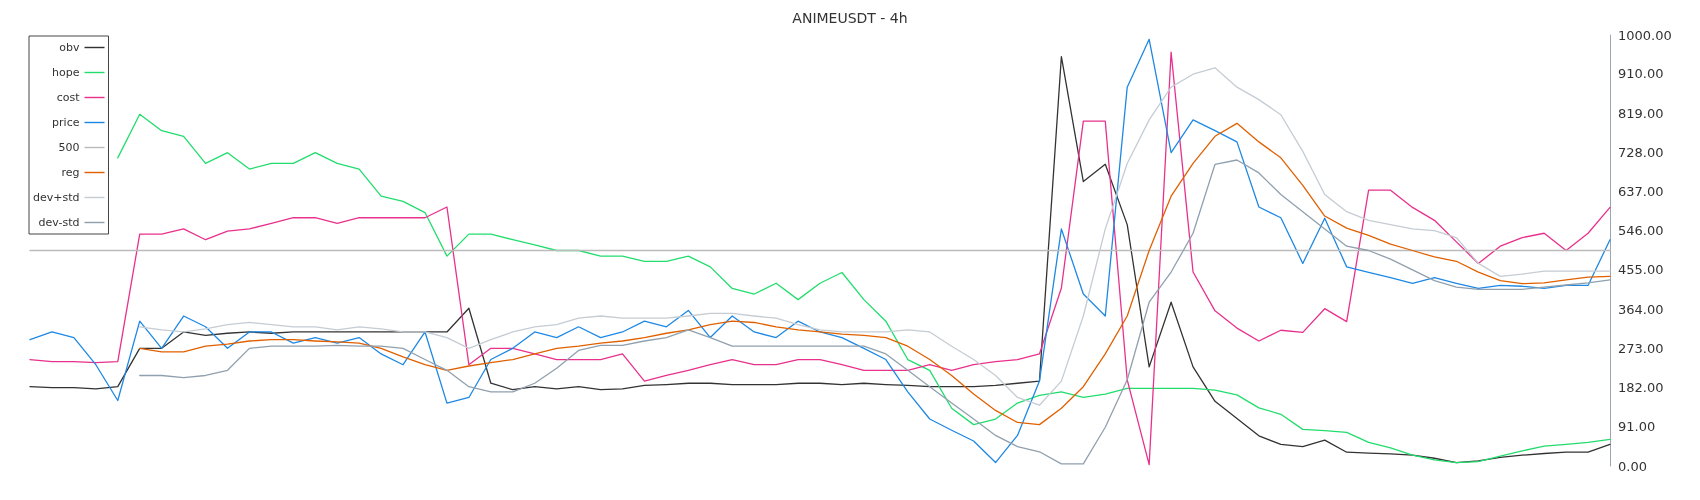  I want to click on legend-label: dev+std, so click(56, 197).